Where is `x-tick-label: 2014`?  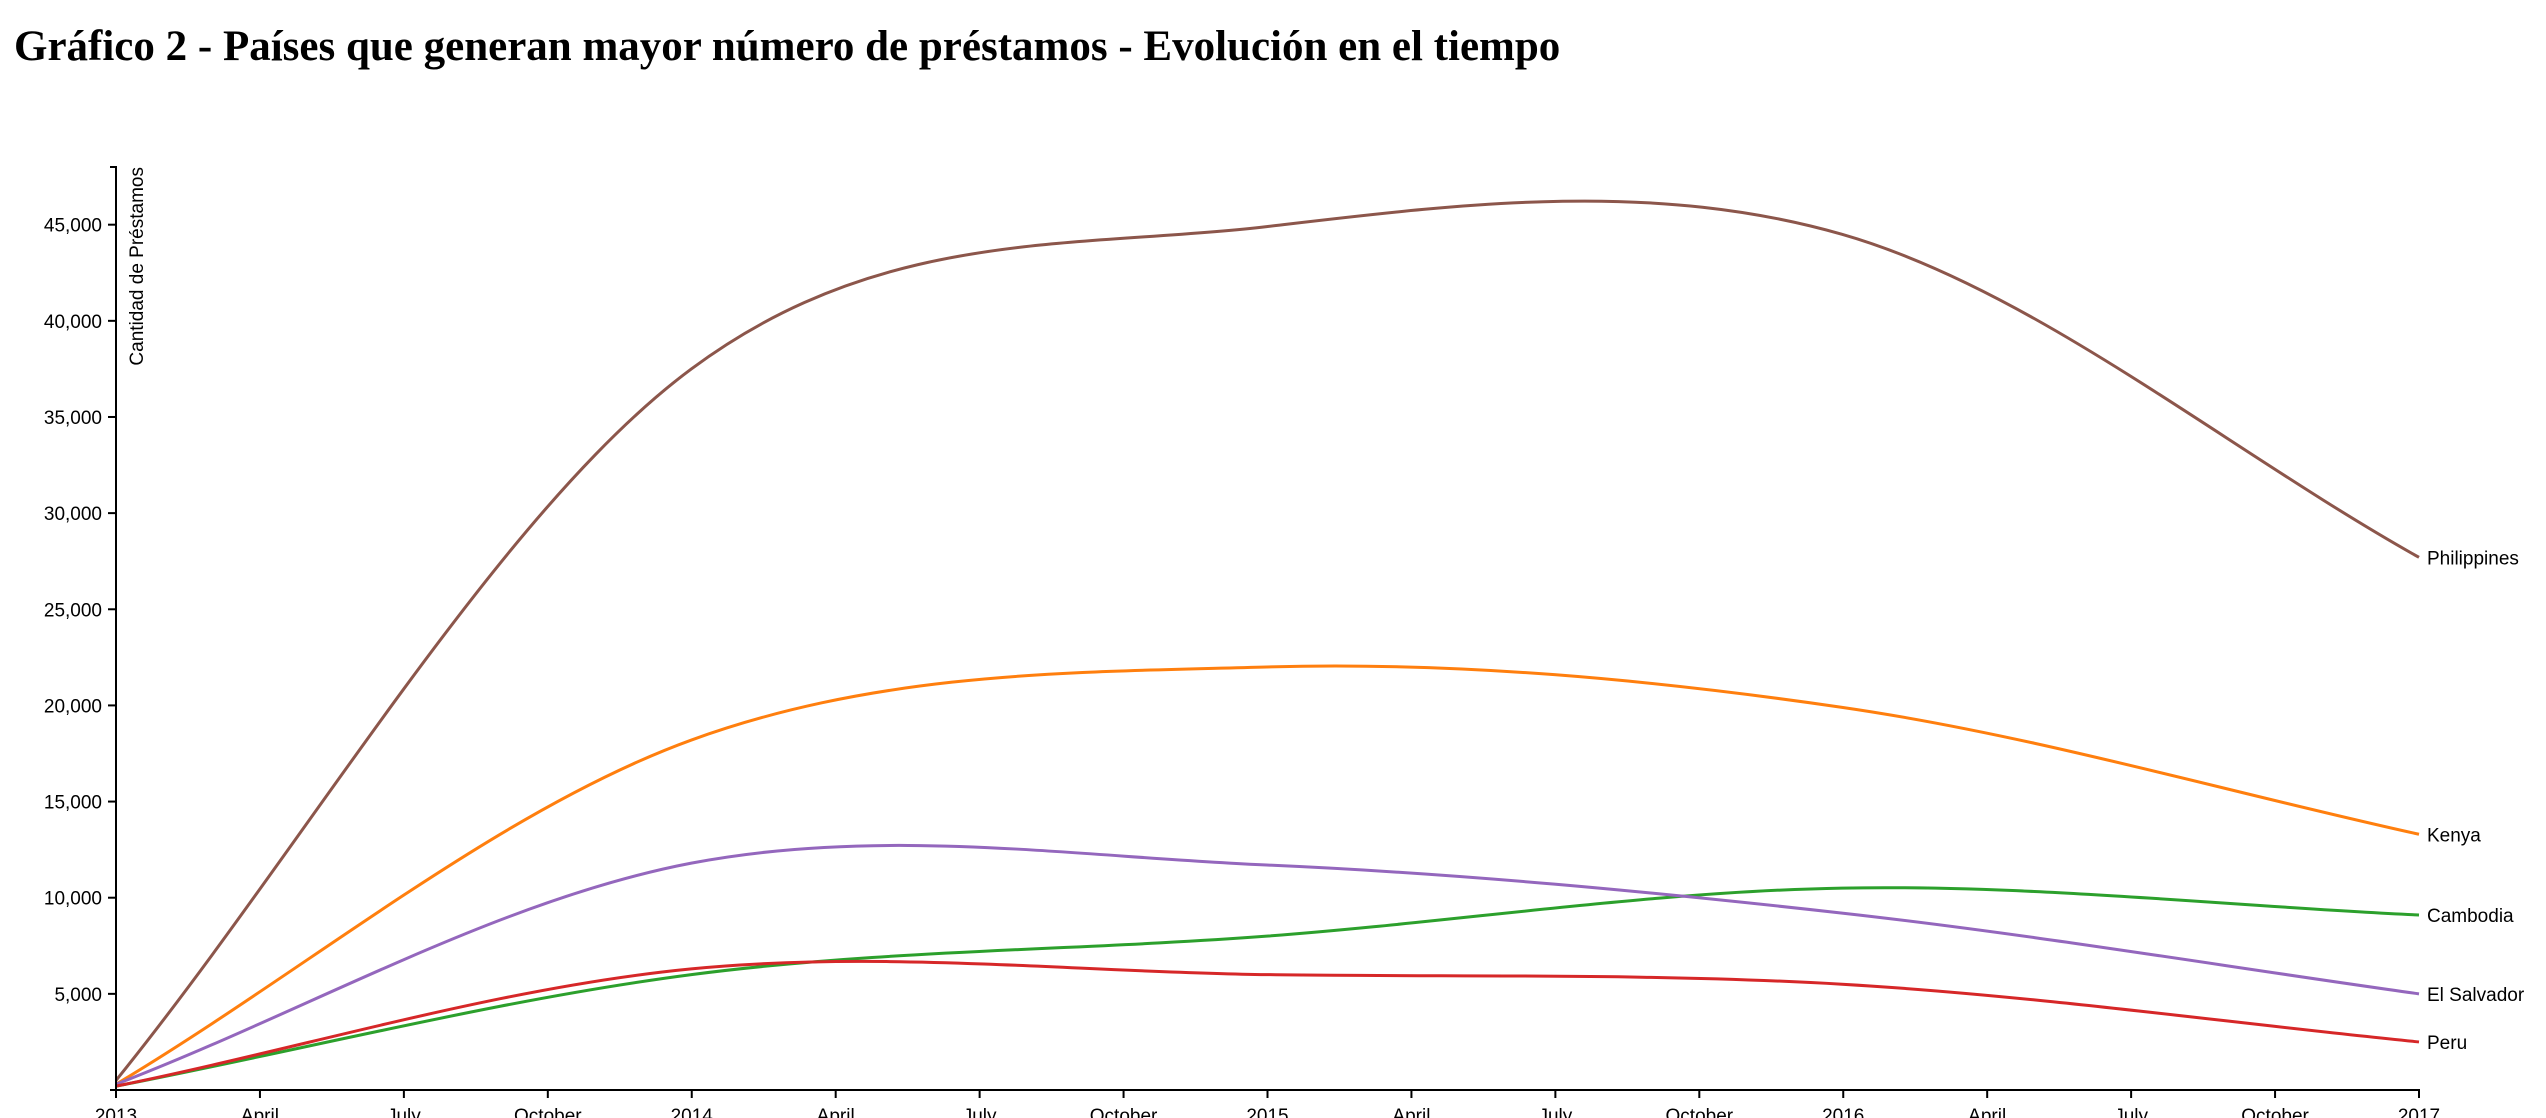
x-tick-label: 2014 is located at coordinates (692, 1112).